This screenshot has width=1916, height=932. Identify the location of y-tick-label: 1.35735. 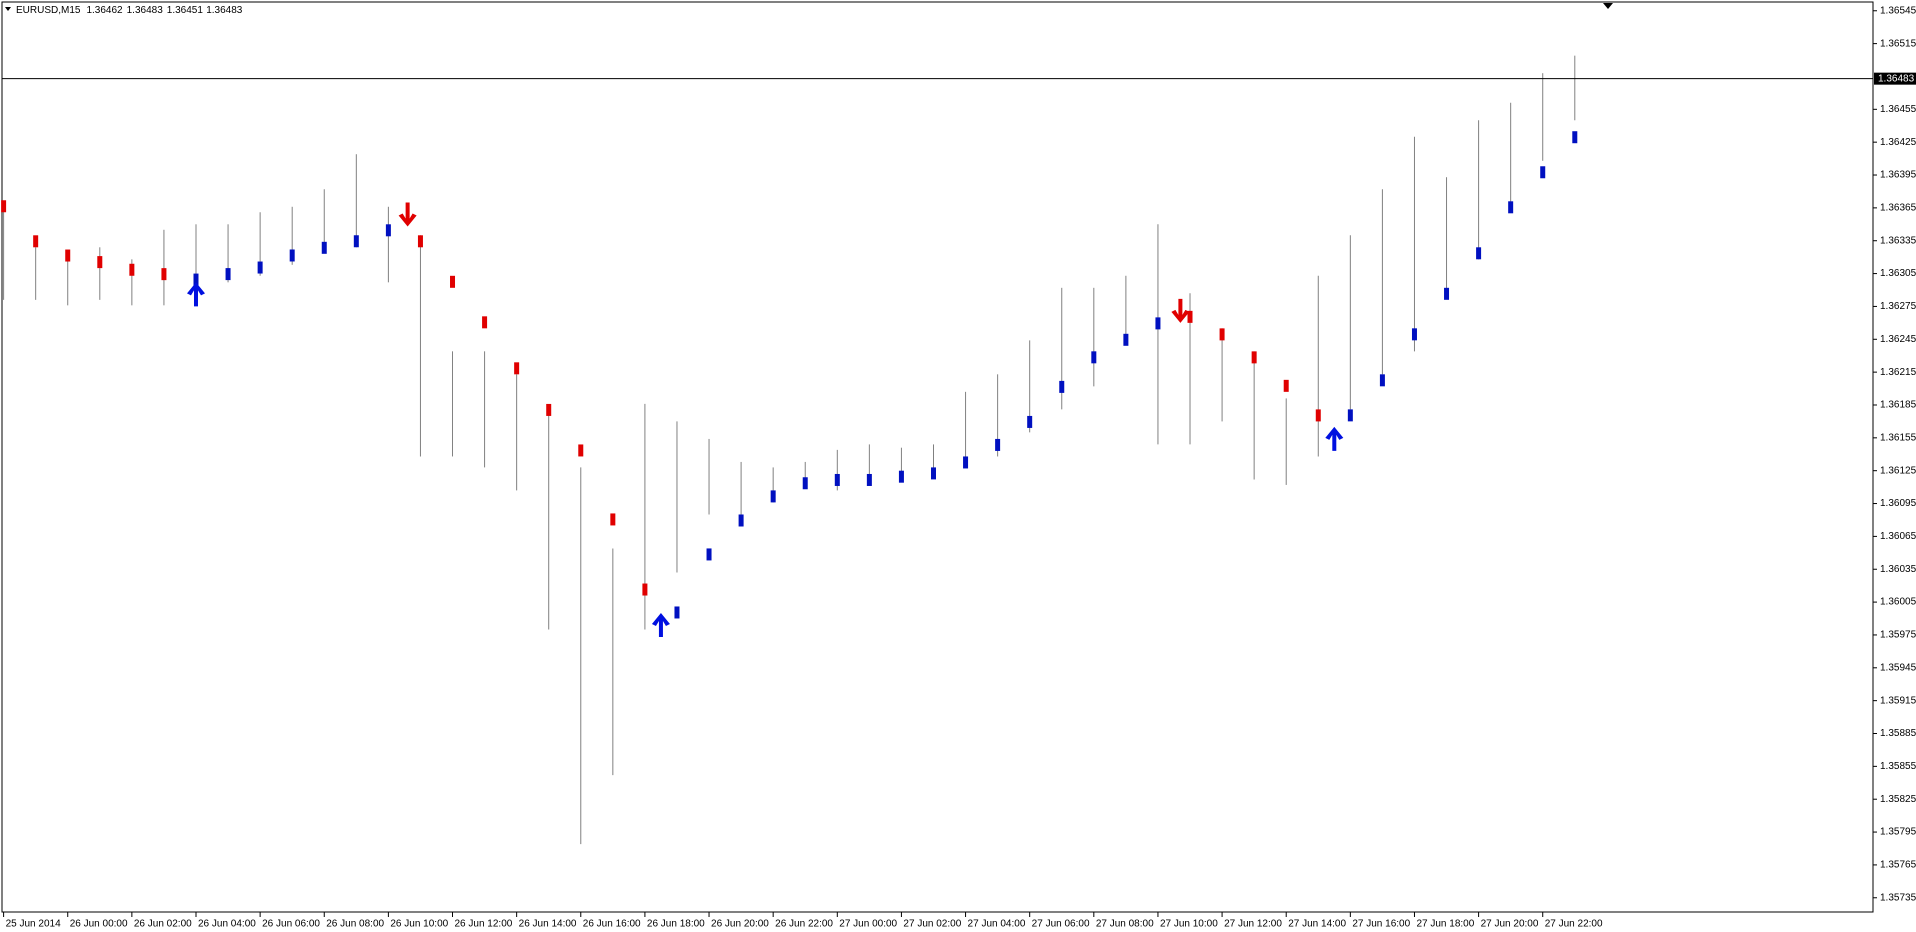
(1898, 897).